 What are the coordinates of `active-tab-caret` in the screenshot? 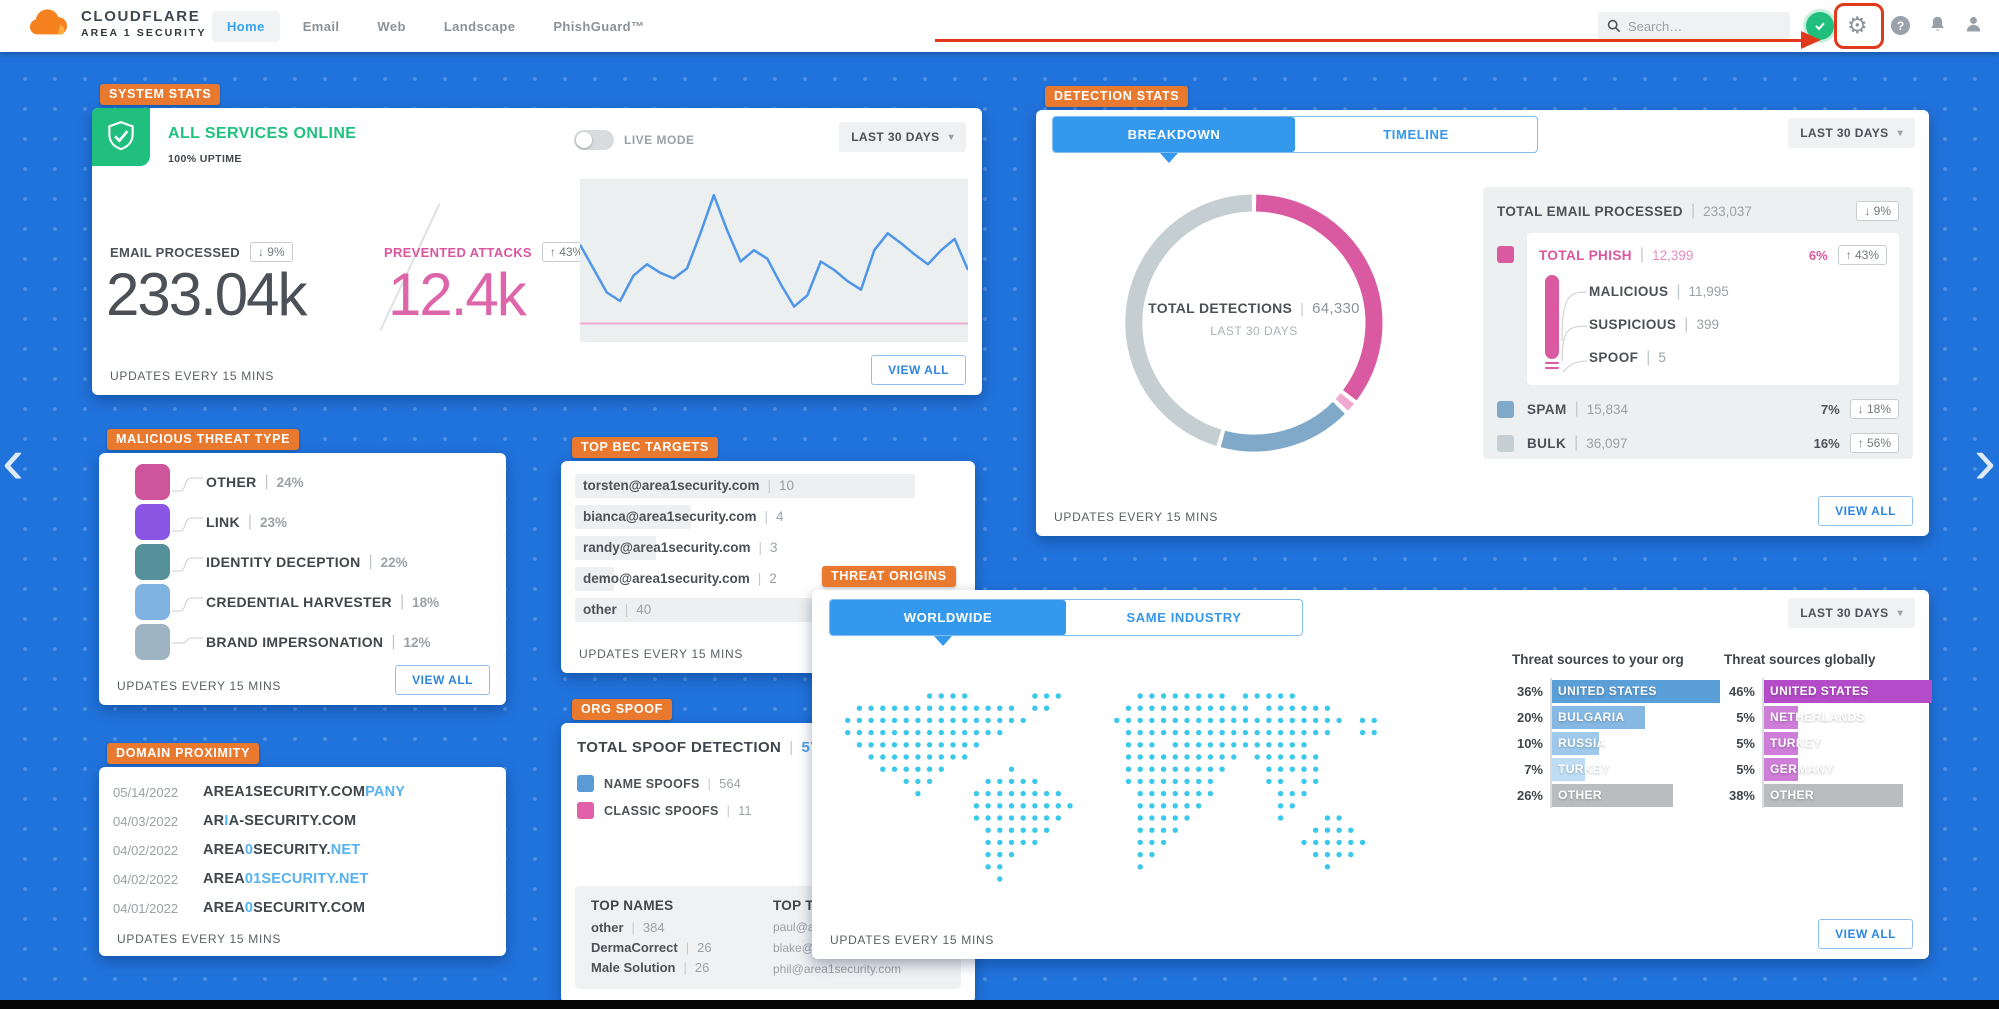 It's located at (943, 641).